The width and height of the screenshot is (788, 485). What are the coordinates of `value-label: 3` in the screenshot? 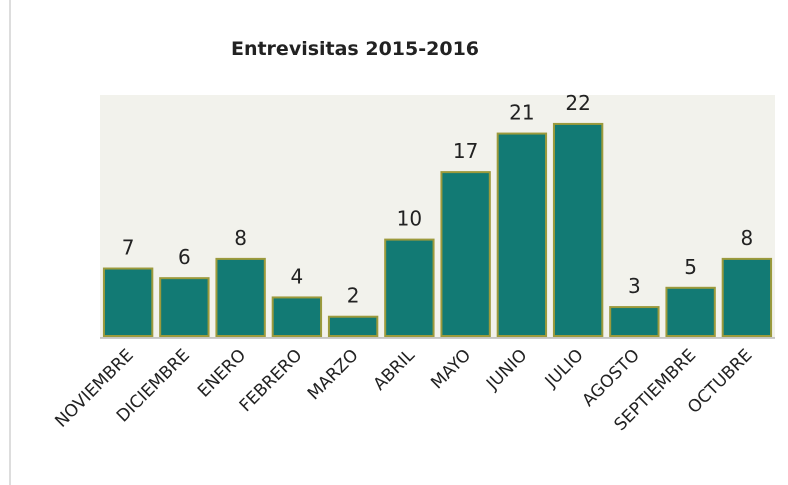 It's located at (634, 286).